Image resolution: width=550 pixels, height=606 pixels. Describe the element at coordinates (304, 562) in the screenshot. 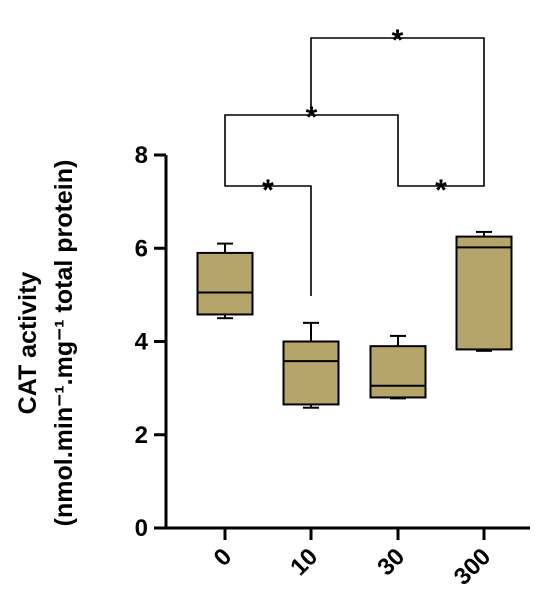

I see `x-tick-label: 10` at that location.